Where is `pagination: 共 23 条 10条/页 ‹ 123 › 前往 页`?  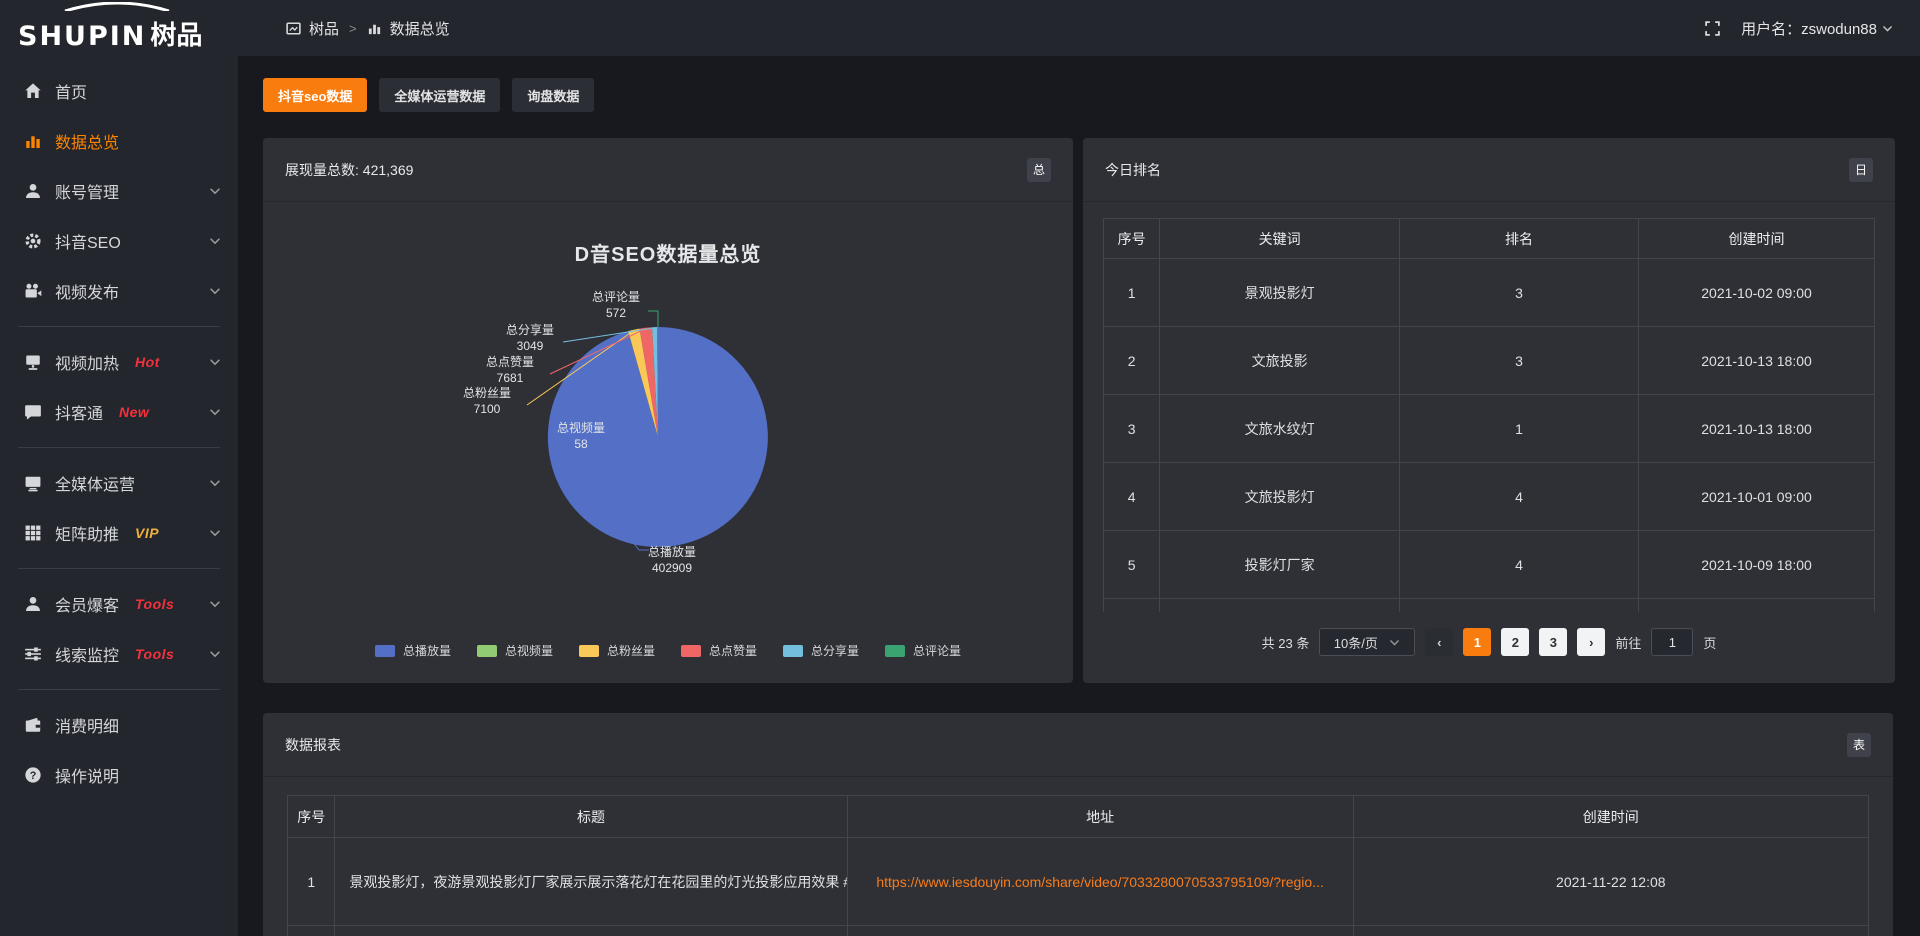
pagination: 共 23 条 10条/页 ‹ 123 › 前往 页 is located at coordinates (1489, 642).